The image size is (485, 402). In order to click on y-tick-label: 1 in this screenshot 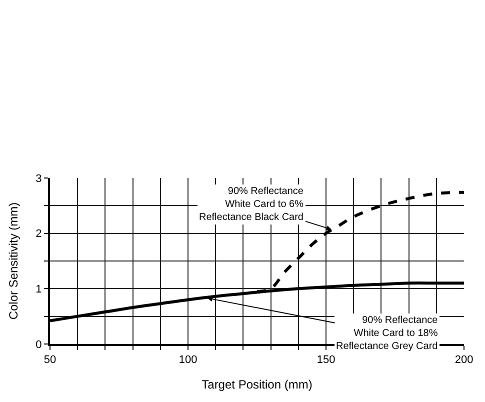, I will do `click(39, 290)`.